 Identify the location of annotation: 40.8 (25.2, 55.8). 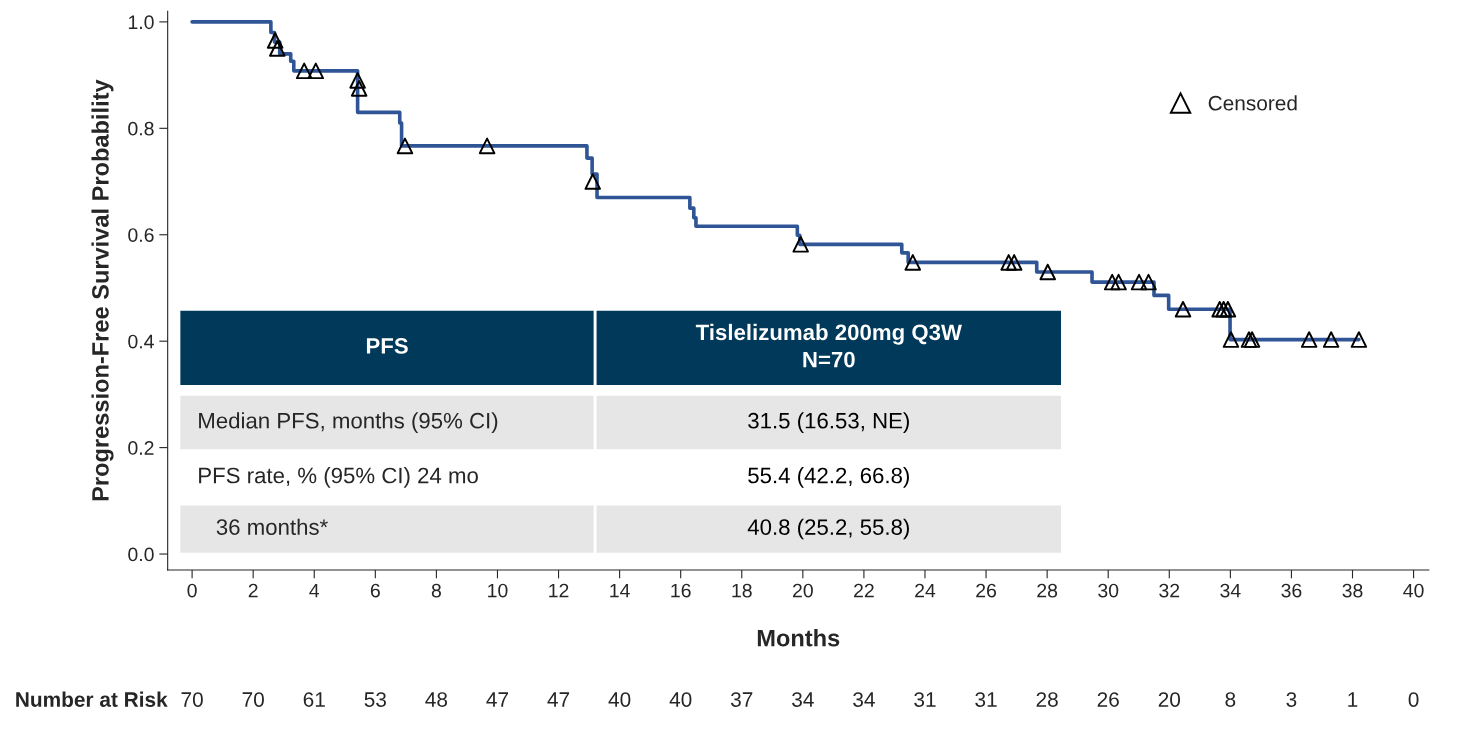
(828, 529).